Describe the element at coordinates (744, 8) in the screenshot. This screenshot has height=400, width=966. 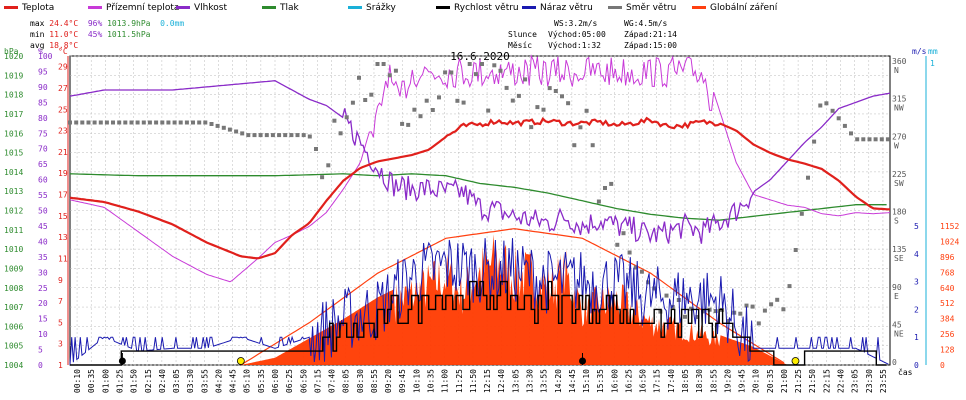
I see `legend-label: Globální záření` at that location.